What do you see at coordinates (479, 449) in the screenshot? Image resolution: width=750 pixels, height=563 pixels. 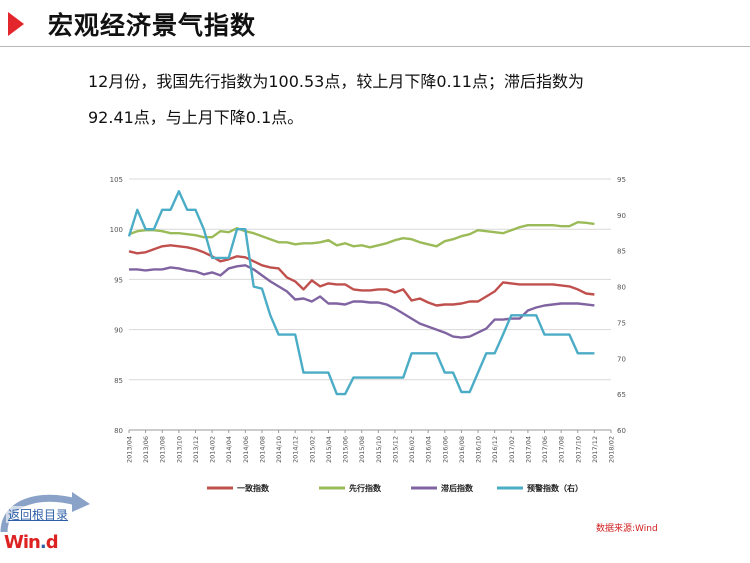 I see `x-tick-label: 2016/10` at bounding box center [479, 449].